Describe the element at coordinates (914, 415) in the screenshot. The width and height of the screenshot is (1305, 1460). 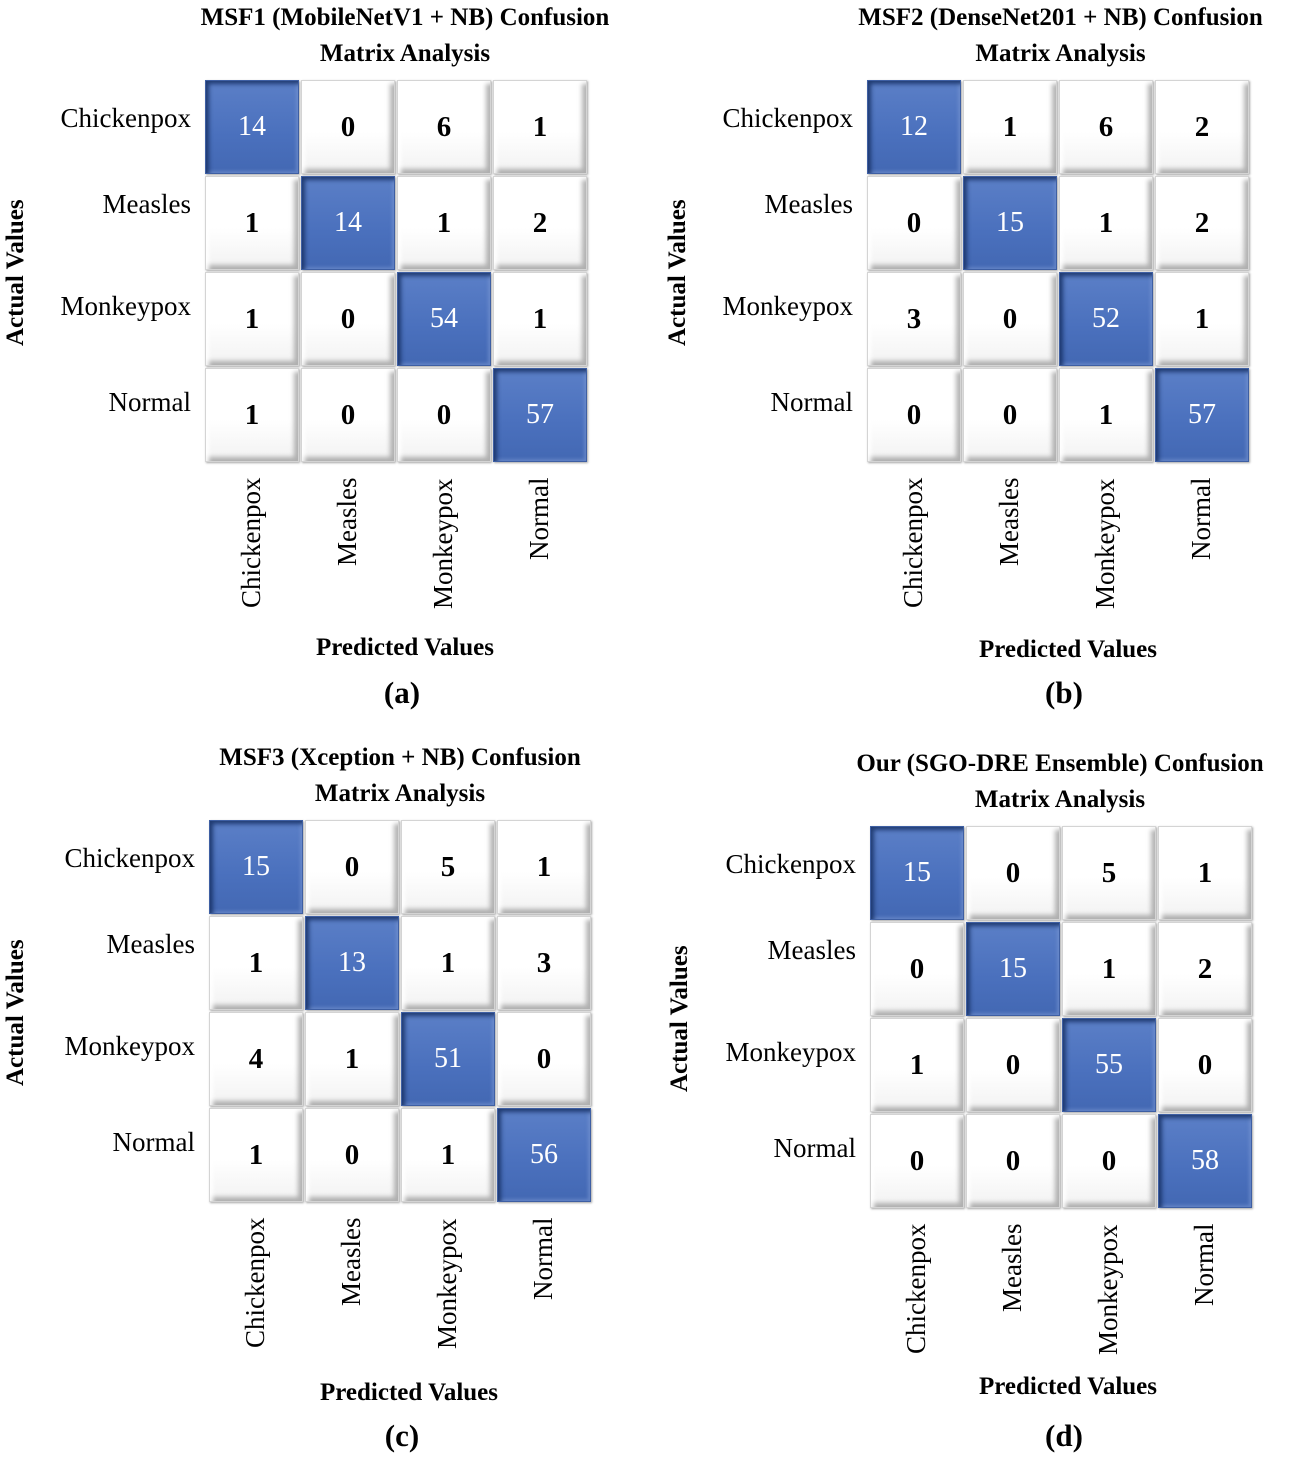
I see `matrix-cell-r4-c1: 0` at that location.